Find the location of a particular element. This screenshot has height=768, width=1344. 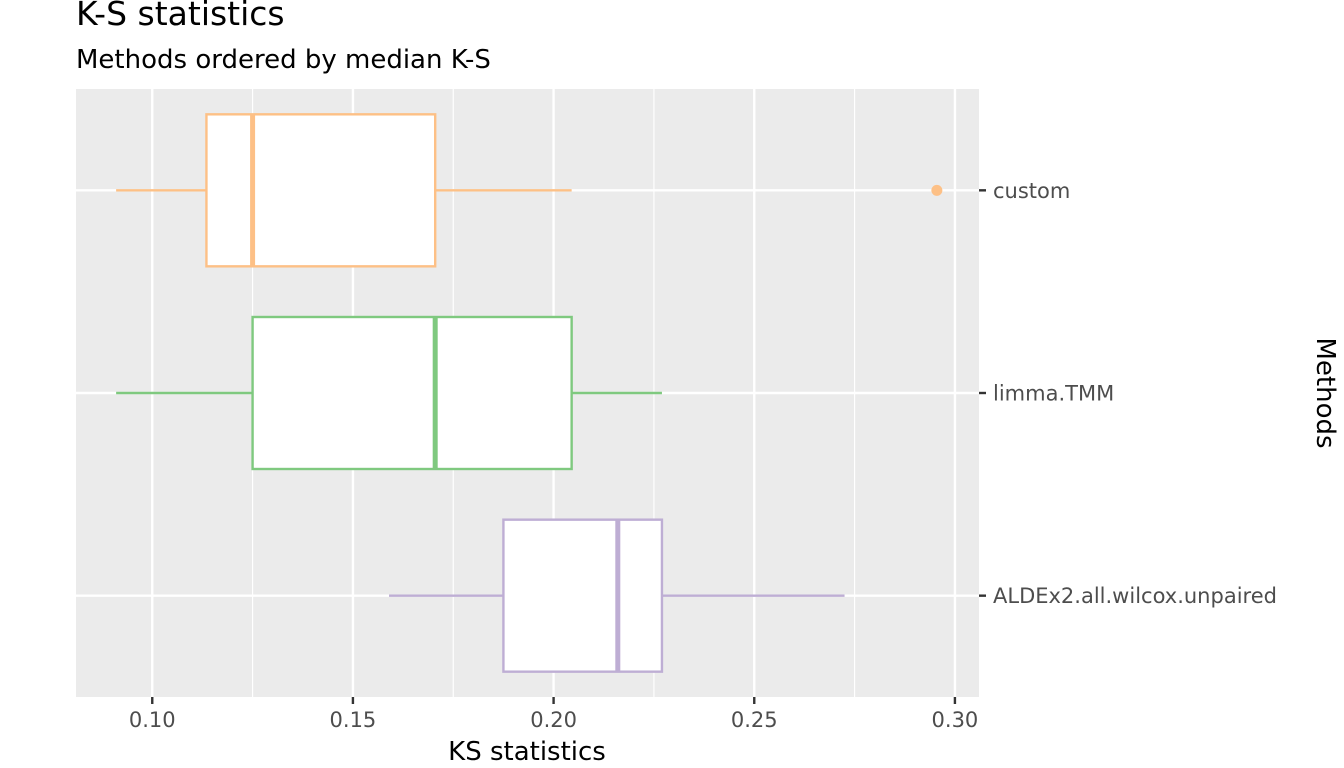

y-axis-title: Methods is located at coordinates (1325, 392).